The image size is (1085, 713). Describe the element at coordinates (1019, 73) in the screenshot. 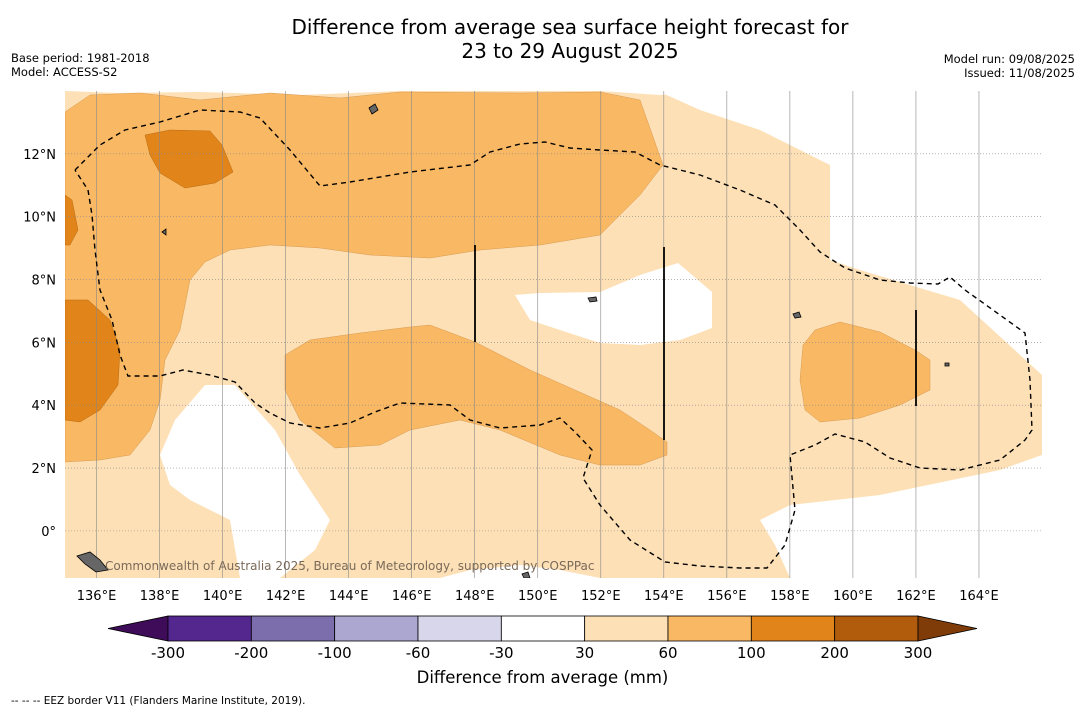

I see `issued-date: Issued: 11/08/2025` at that location.